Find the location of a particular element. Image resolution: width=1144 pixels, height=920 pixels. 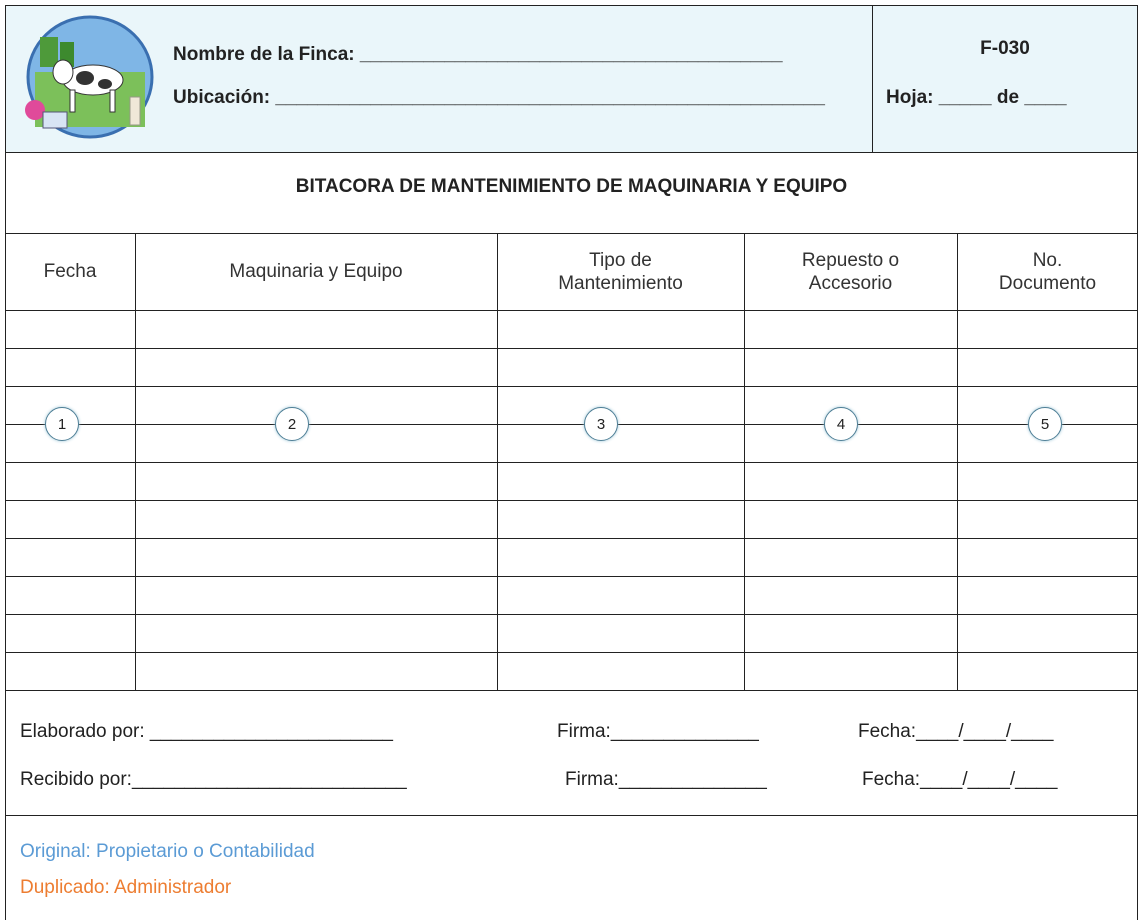

column-marker: 5 is located at coordinates (1045, 424).